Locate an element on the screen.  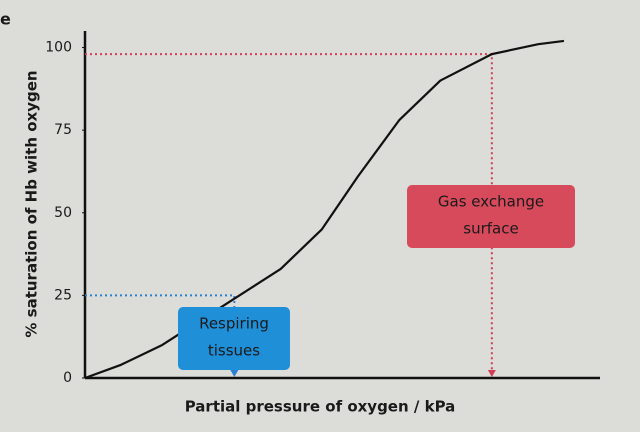
y-tick-label: 0 is located at coordinates (67, 378).